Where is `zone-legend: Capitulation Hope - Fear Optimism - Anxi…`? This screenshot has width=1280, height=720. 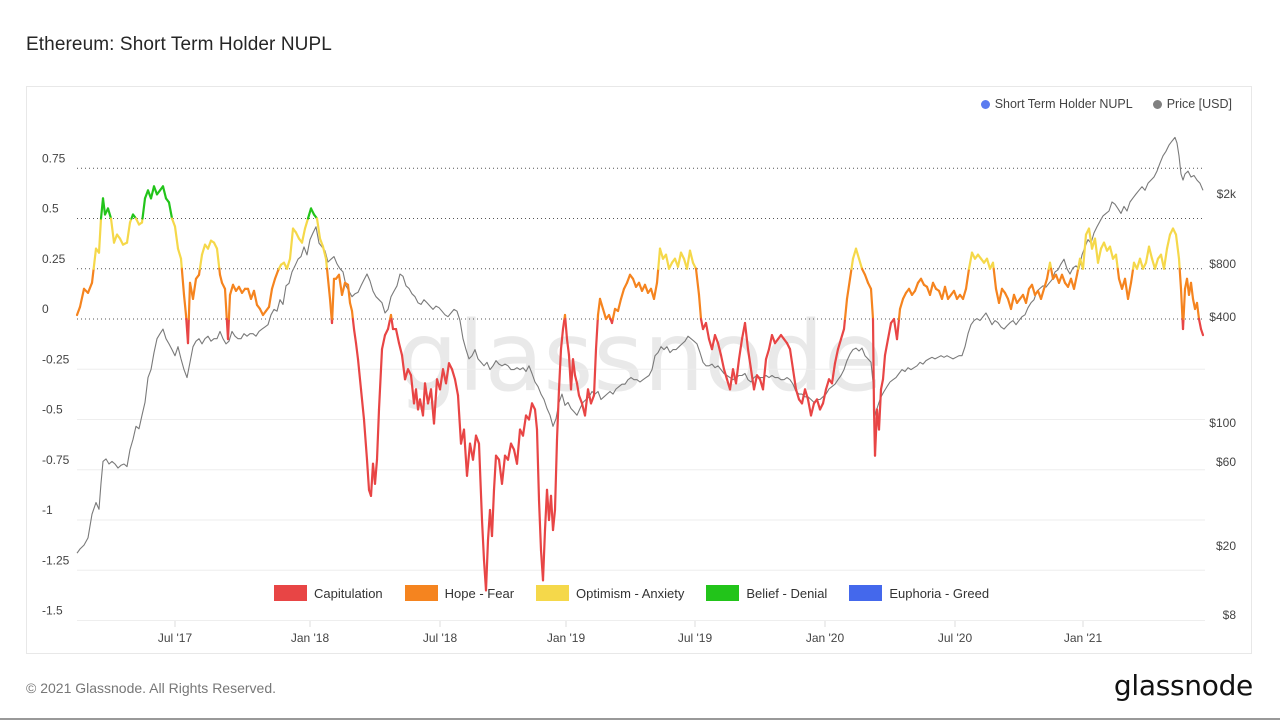 zone-legend: Capitulation Hope - Fear Optimism - Anxi… is located at coordinates (642, 593).